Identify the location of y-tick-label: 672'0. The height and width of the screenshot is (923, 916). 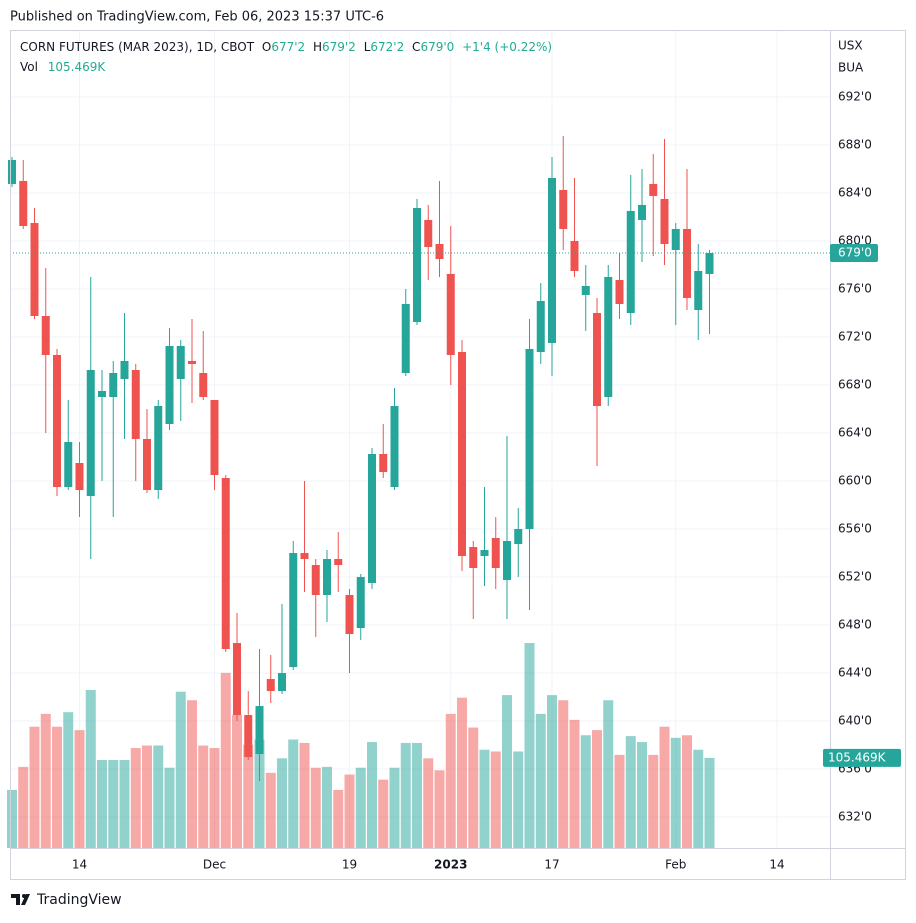
(855, 336).